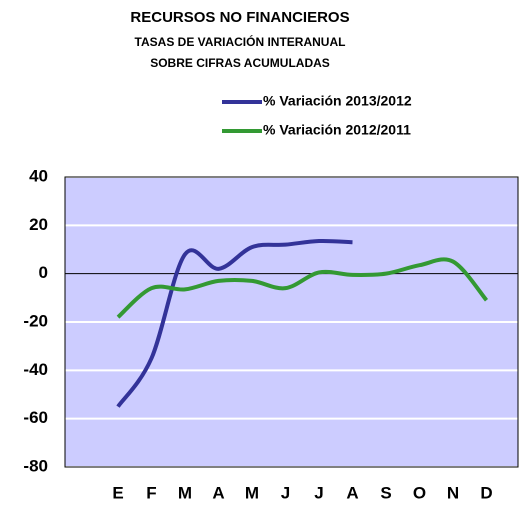 This screenshot has width=526, height=507. I want to click on y-tick-label: -80, so click(35, 465).